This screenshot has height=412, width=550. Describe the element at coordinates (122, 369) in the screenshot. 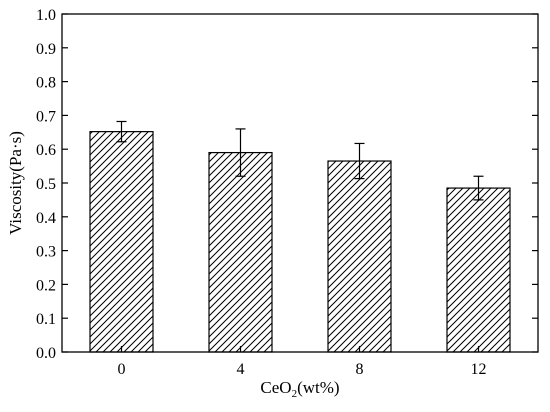

I see `x-tick-label: 0` at that location.